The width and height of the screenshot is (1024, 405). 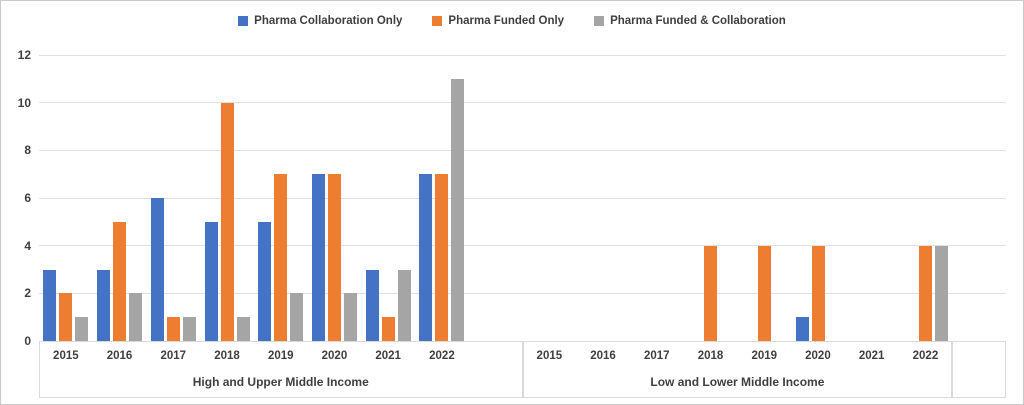 I want to click on bar-pharma-funded-collaboration-group1-2022, so click(x=458, y=209).